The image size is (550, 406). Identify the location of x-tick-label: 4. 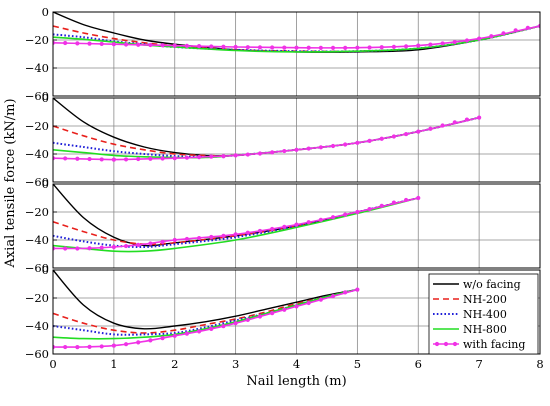
(296, 364).